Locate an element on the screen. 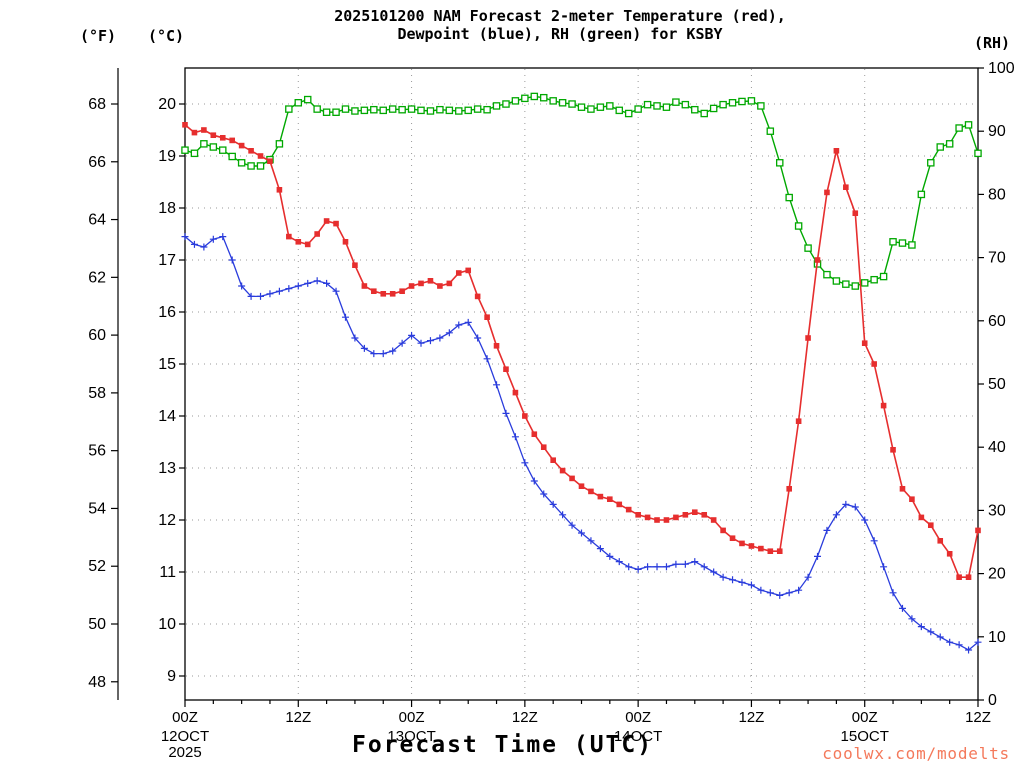  tick-label: 18 is located at coordinates (167, 208).